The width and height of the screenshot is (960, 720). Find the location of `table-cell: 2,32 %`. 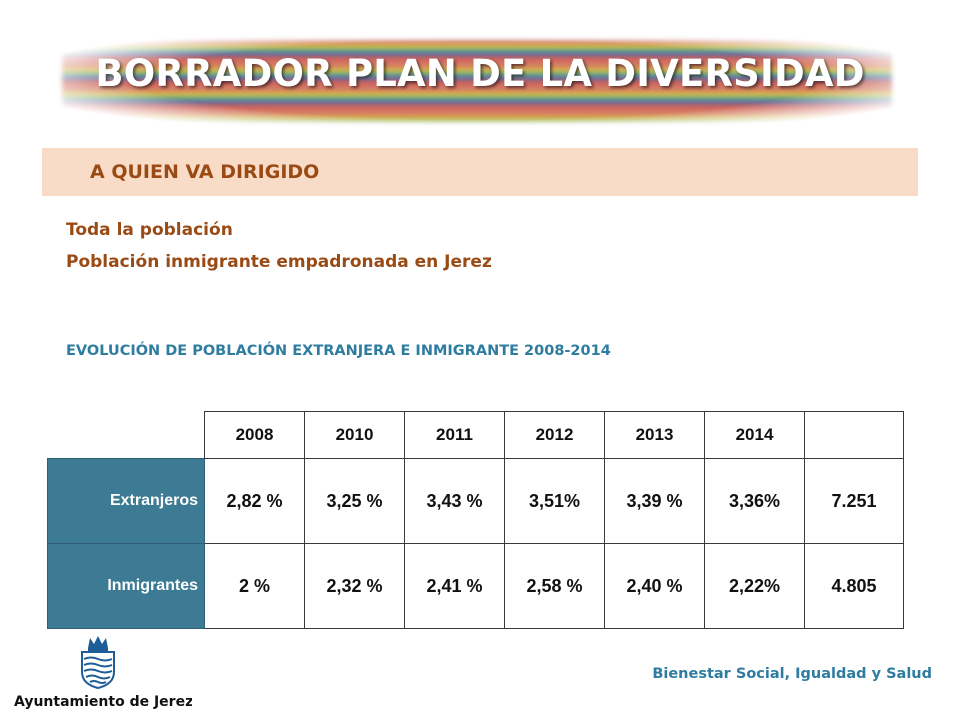

table-cell: 2,32 % is located at coordinates (354, 586).